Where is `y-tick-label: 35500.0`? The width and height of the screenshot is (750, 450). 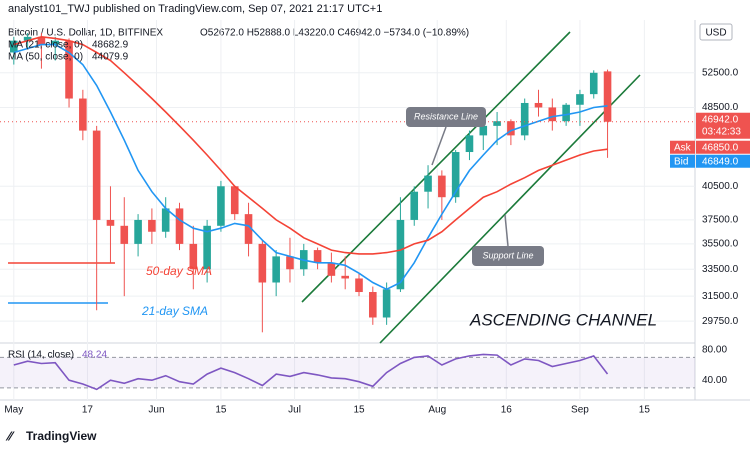 y-tick-label: 35500.0 is located at coordinates (720, 244).